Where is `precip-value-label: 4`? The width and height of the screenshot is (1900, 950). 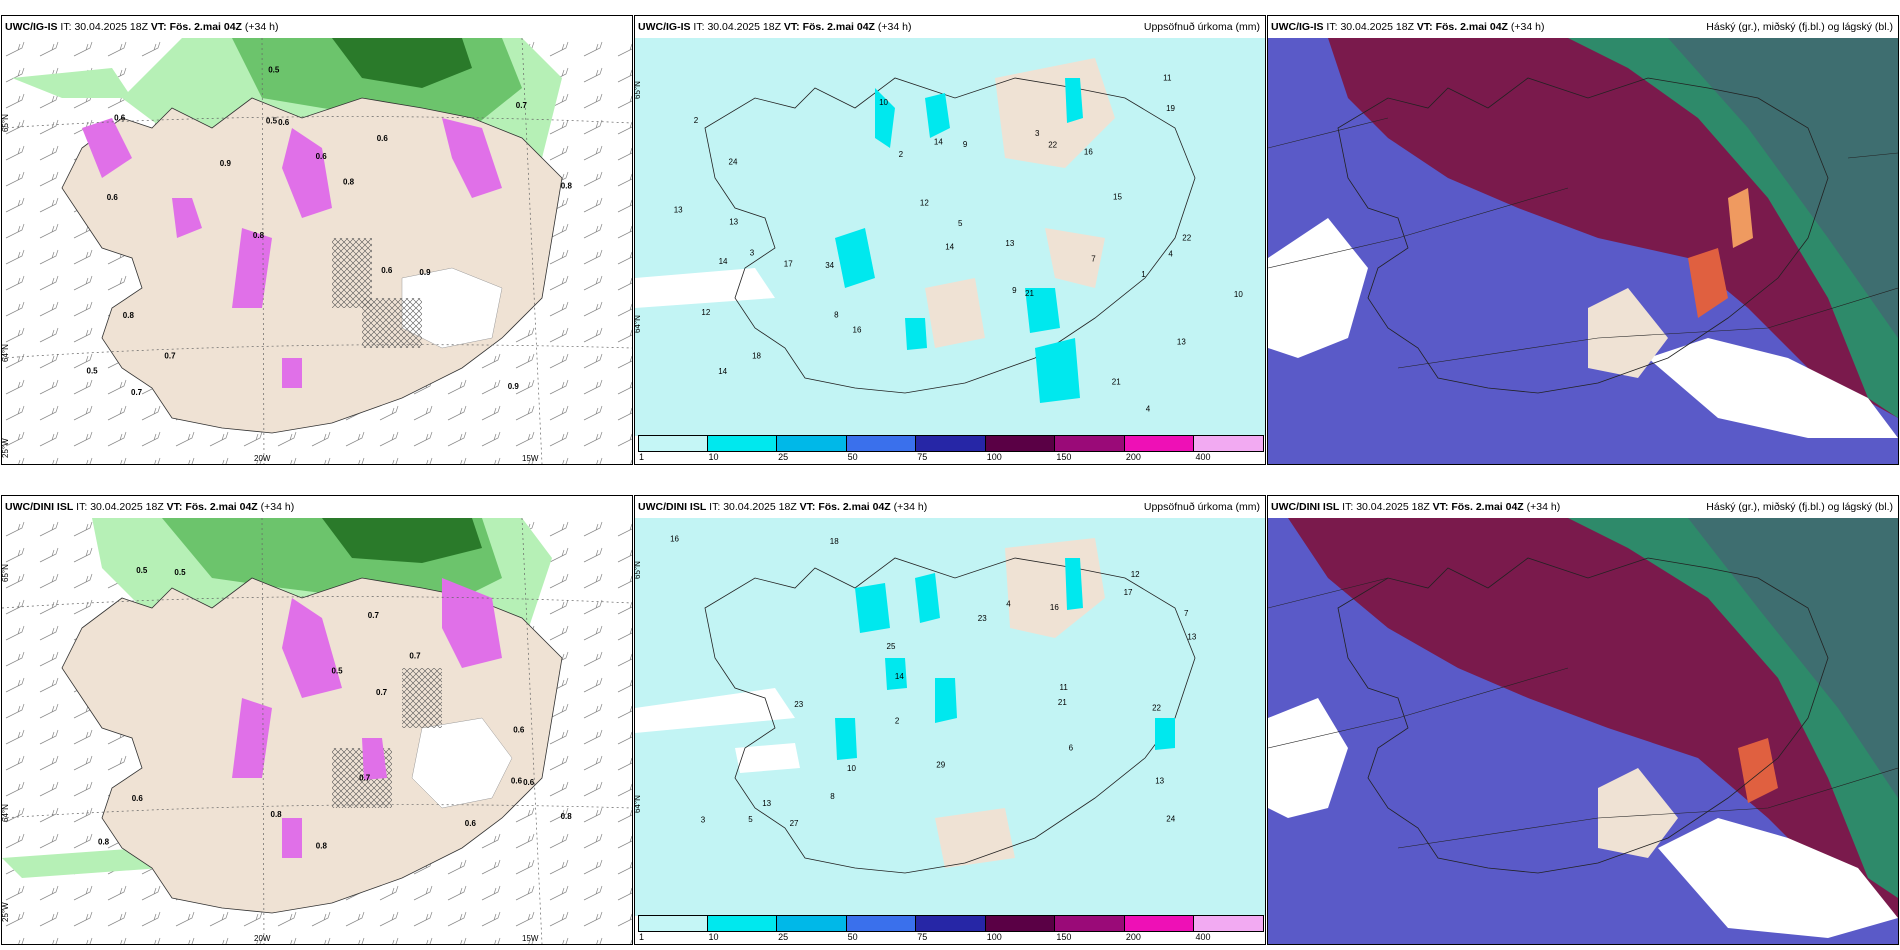 precip-value-label: 4 is located at coordinates (1008, 603).